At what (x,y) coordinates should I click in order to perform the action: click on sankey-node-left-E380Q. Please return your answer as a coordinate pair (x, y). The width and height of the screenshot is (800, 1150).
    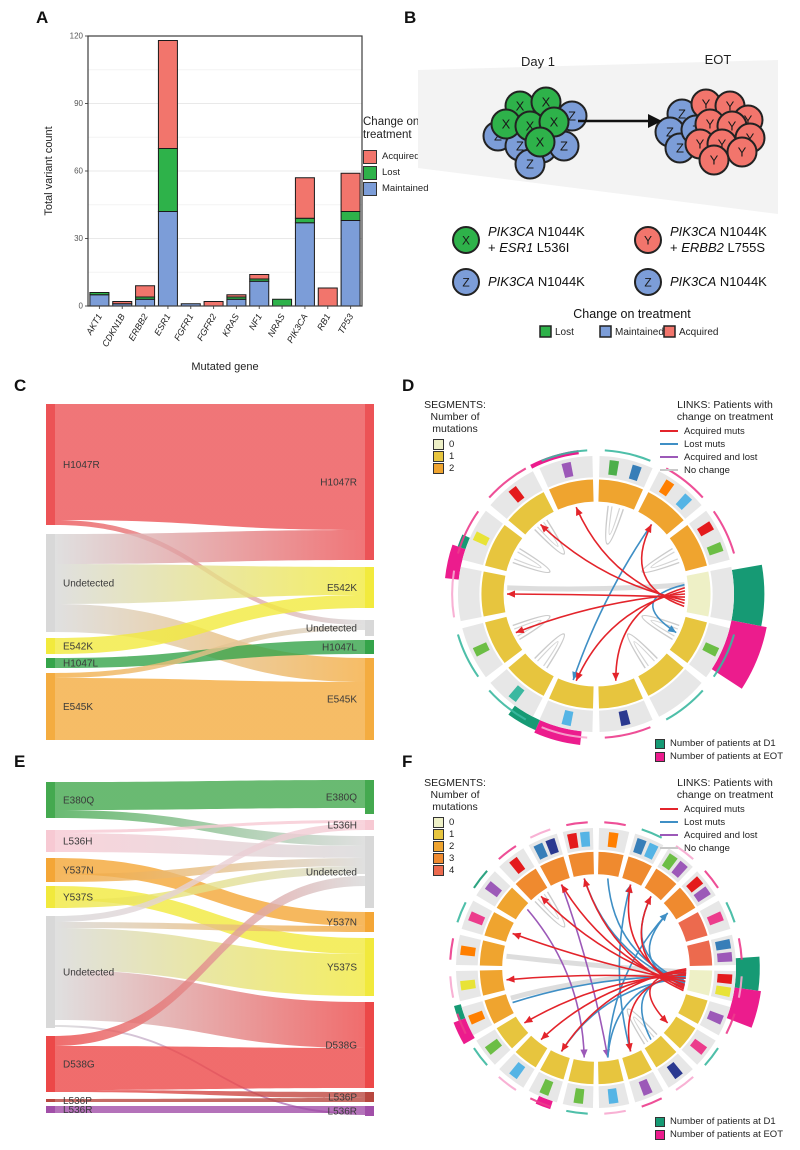
    Looking at the image, I should click on (50, 800).